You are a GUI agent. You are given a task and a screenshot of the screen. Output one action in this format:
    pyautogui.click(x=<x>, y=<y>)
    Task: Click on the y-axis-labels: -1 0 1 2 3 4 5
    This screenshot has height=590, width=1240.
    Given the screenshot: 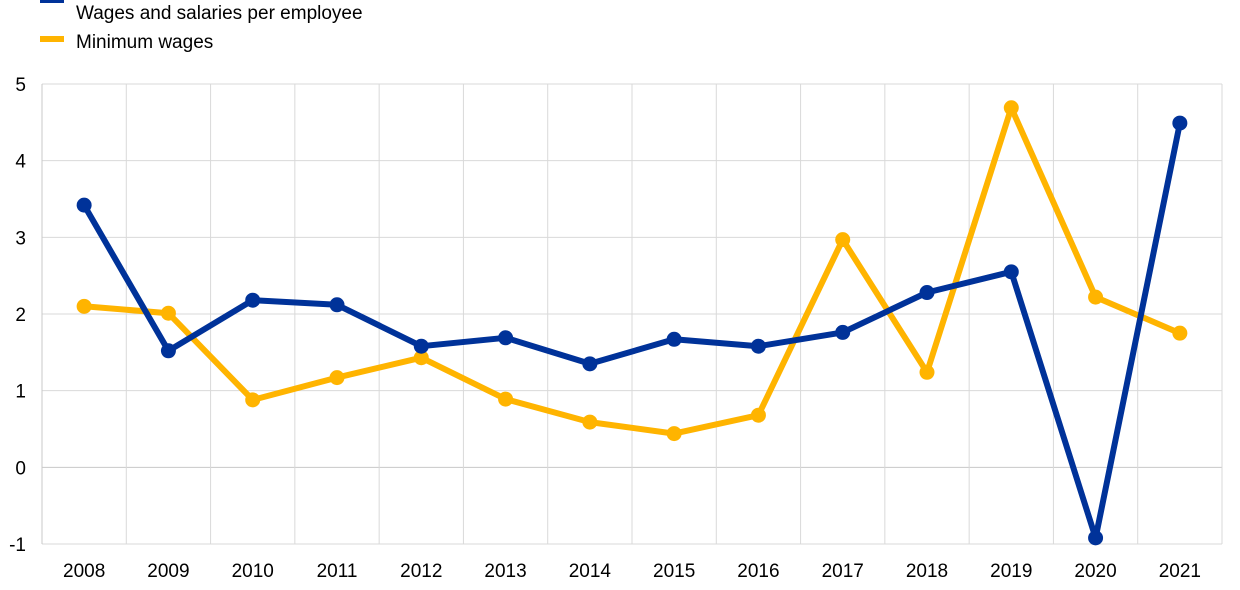 What is the action you would take?
    pyautogui.click(x=17, y=315)
    